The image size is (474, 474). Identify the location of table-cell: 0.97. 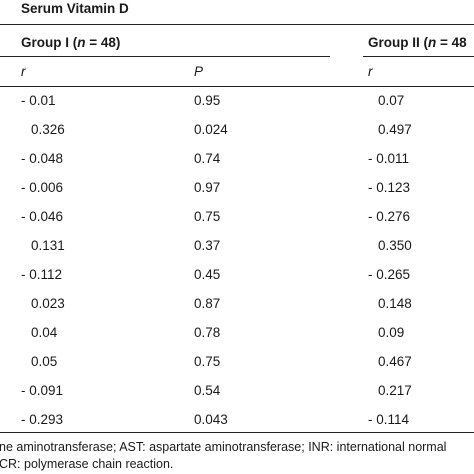
(207, 187).